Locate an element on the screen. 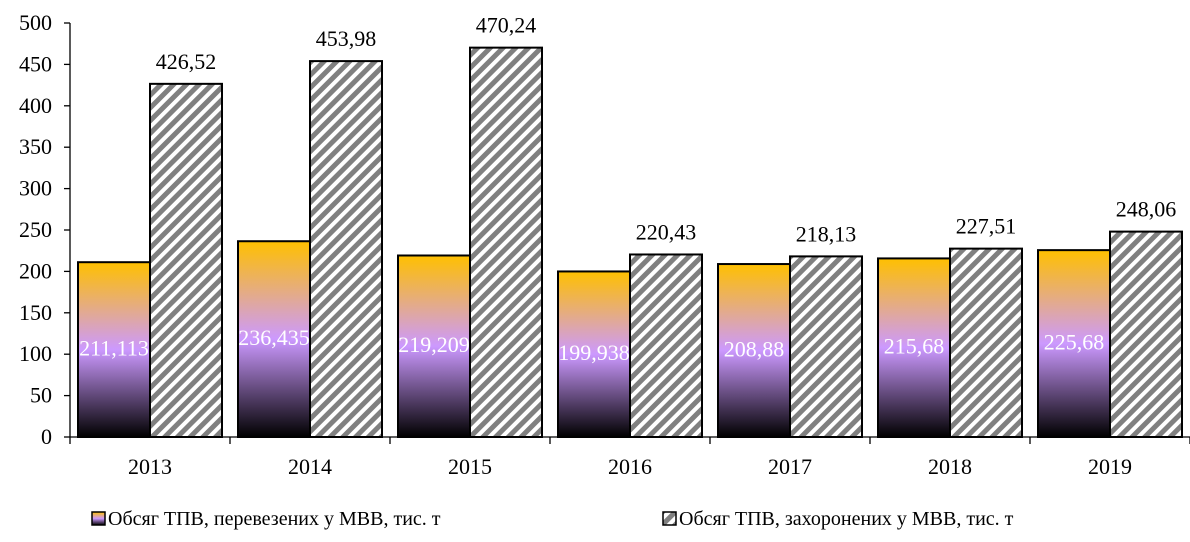  legend-label-transported: Обсяг ТПВ, перевезених у МВВ, тис. т is located at coordinates (274, 519).